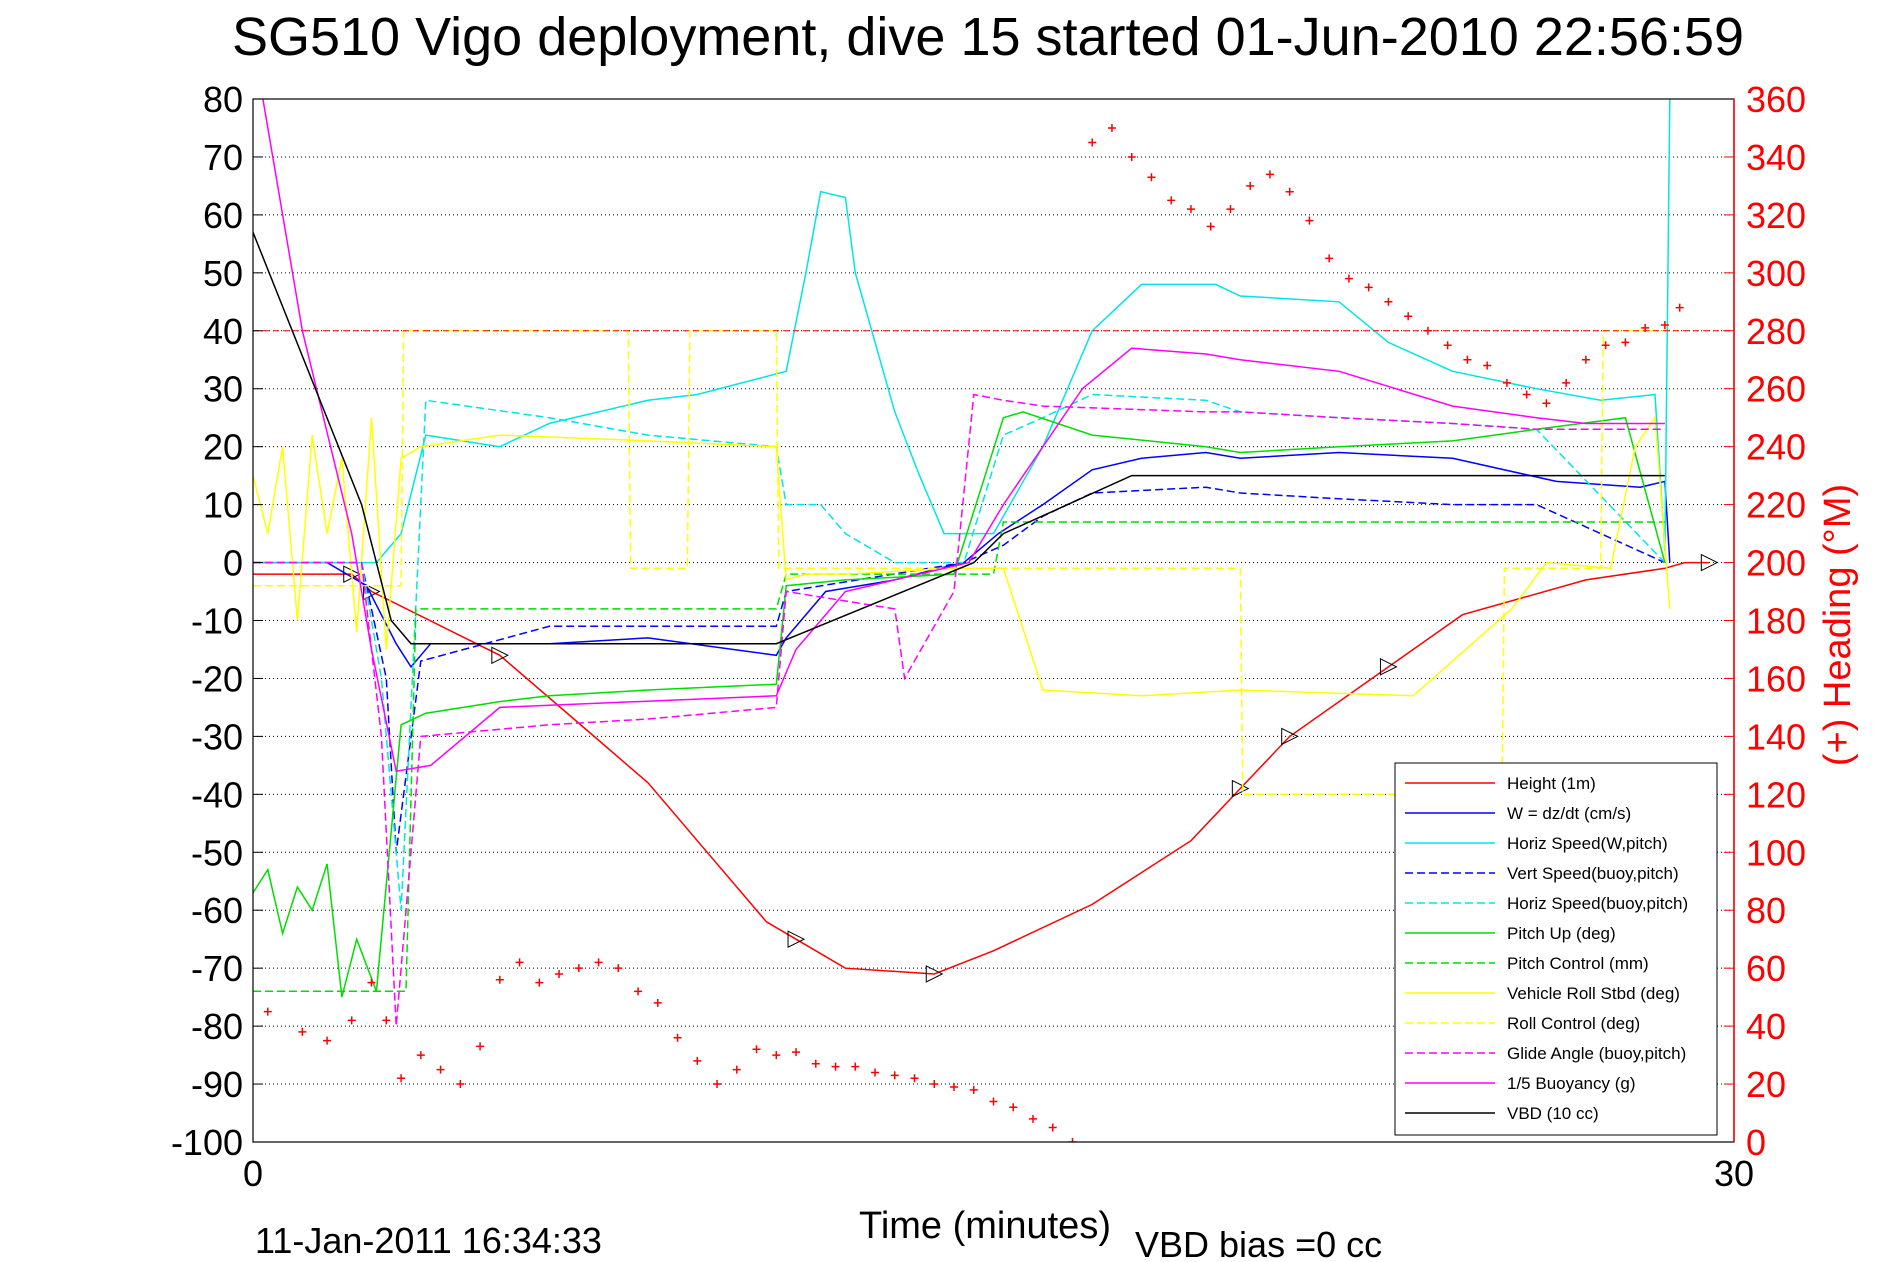 The height and width of the screenshot is (1262, 1891). Describe the element at coordinates (1776, 736) in the screenshot. I see `y-right-tick-label: 140` at that location.